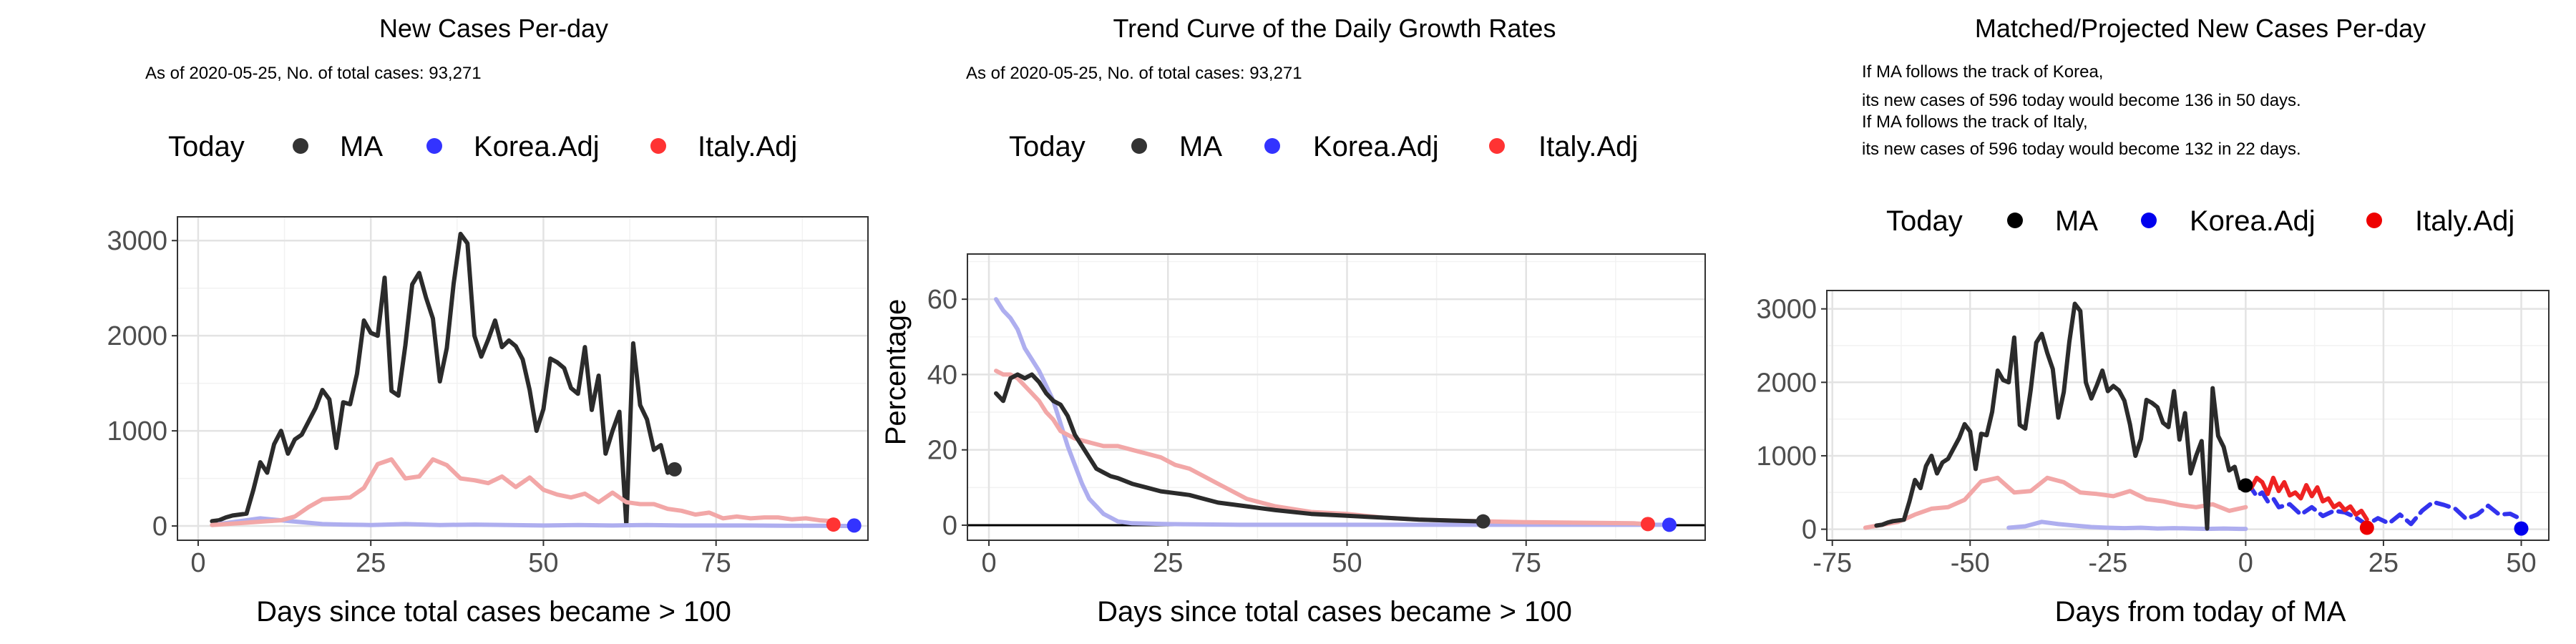 The image size is (2576, 644). I want to click on x-axis-title: Days from today of MA, so click(2200, 612).